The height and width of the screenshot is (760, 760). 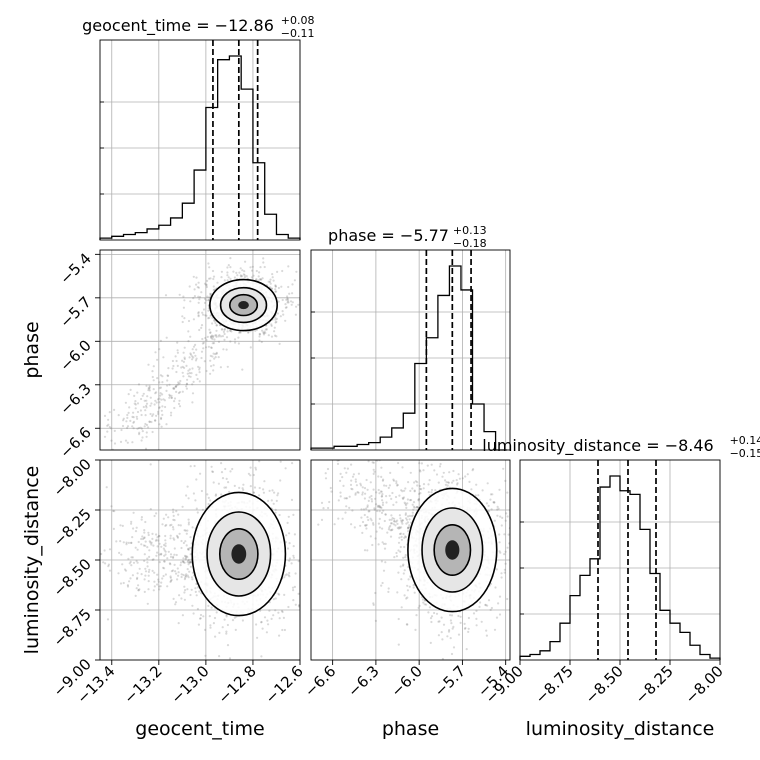 What do you see at coordinates (75, 442) in the screenshot?
I see `ytick-label-phase: −6.6` at bounding box center [75, 442].